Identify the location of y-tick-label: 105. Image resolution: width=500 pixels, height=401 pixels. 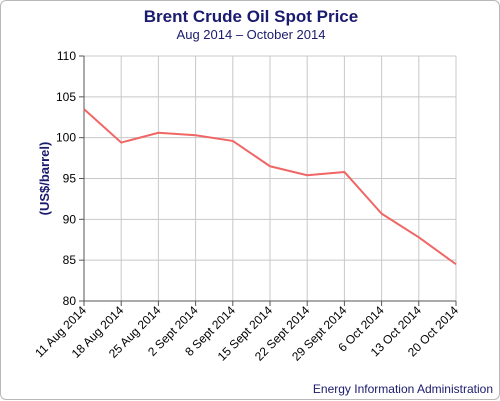
(66, 97).